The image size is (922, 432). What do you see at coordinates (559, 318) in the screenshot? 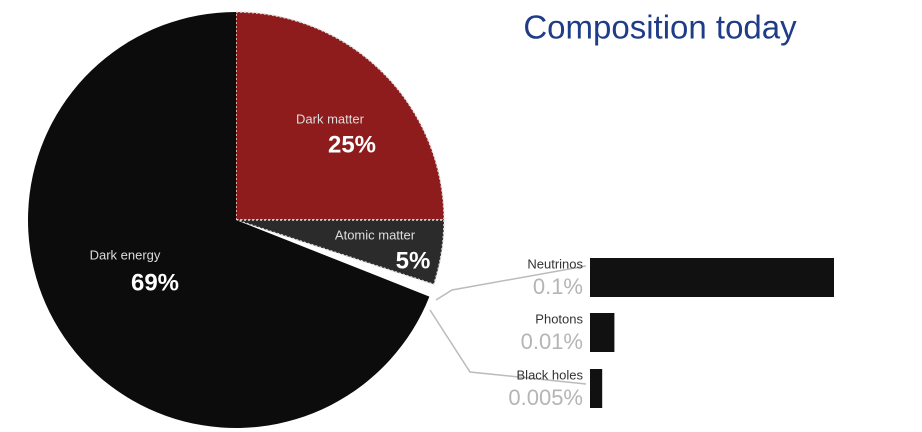
I see `bar-label: Photons` at bounding box center [559, 318].